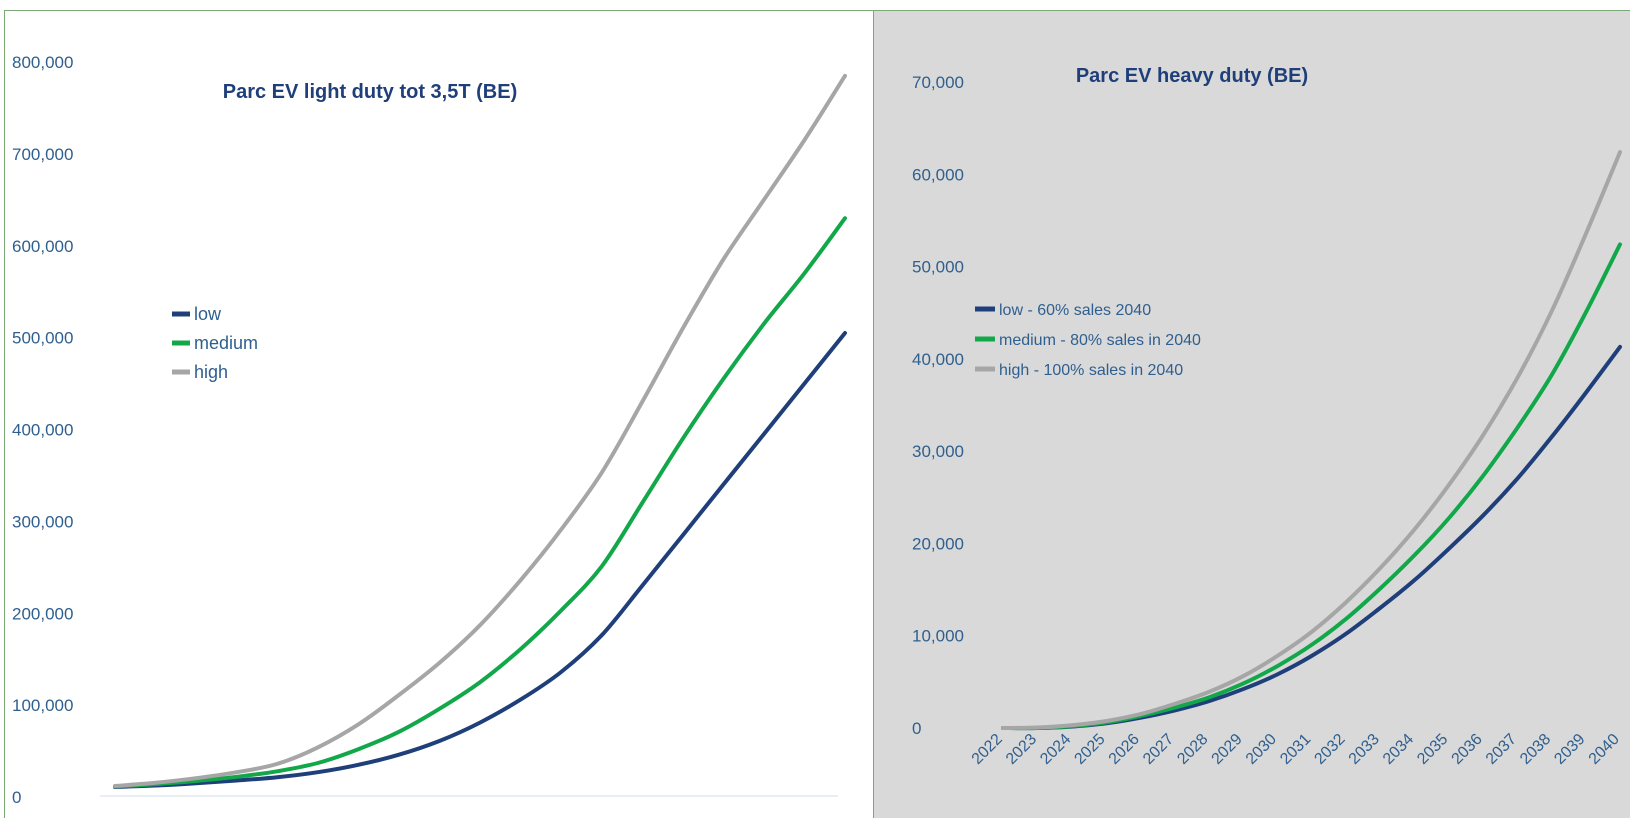 The image size is (1630, 818). I want to click on x-tick-label: 2028, so click(1192, 749).